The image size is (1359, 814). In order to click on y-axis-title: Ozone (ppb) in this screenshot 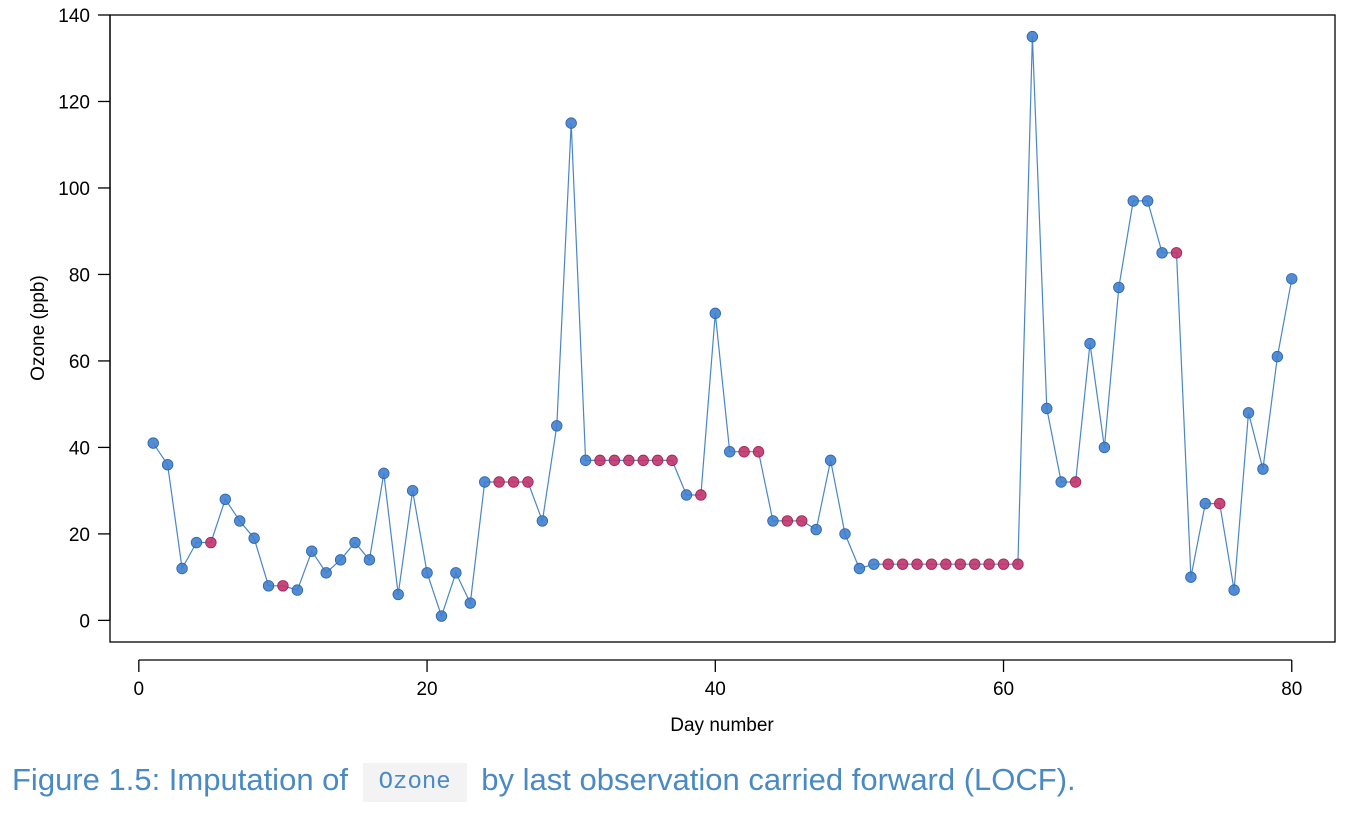, I will do `click(38, 328)`.